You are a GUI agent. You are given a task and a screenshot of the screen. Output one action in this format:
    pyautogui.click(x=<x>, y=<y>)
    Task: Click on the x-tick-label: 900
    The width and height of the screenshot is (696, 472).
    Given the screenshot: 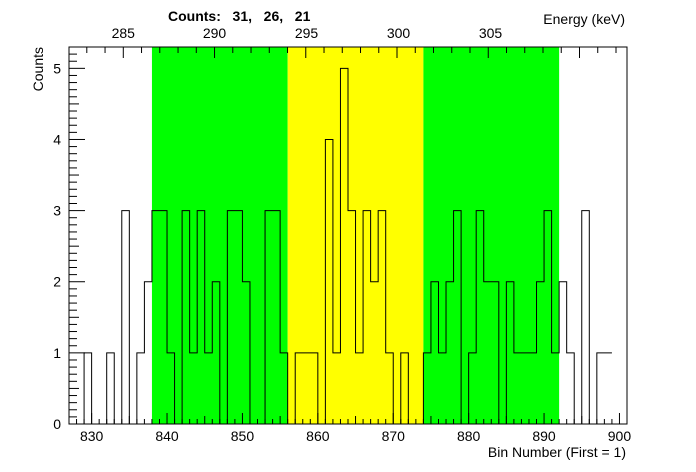 What is the action you would take?
    pyautogui.click(x=620, y=436)
    